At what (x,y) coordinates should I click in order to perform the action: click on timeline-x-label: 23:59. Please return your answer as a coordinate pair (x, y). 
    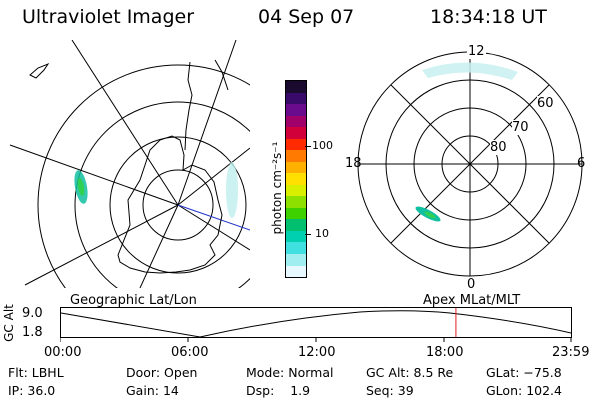
    Looking at the image, I should click on (571, 352).